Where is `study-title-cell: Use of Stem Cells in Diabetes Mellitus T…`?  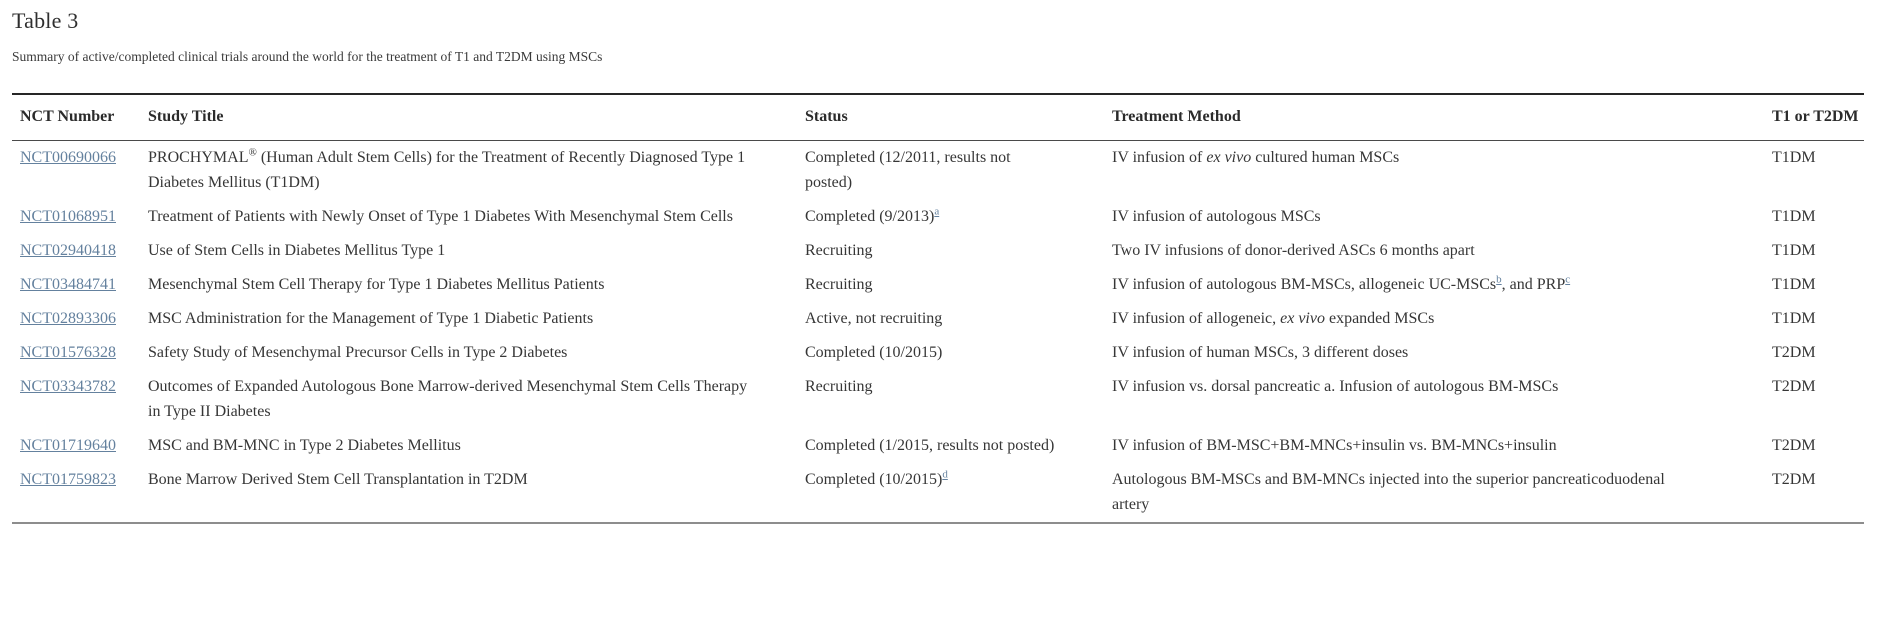 study-title-cell: Use of Stem Cells in Diabetes Mellitus T… is located at coordinates (476, 251).